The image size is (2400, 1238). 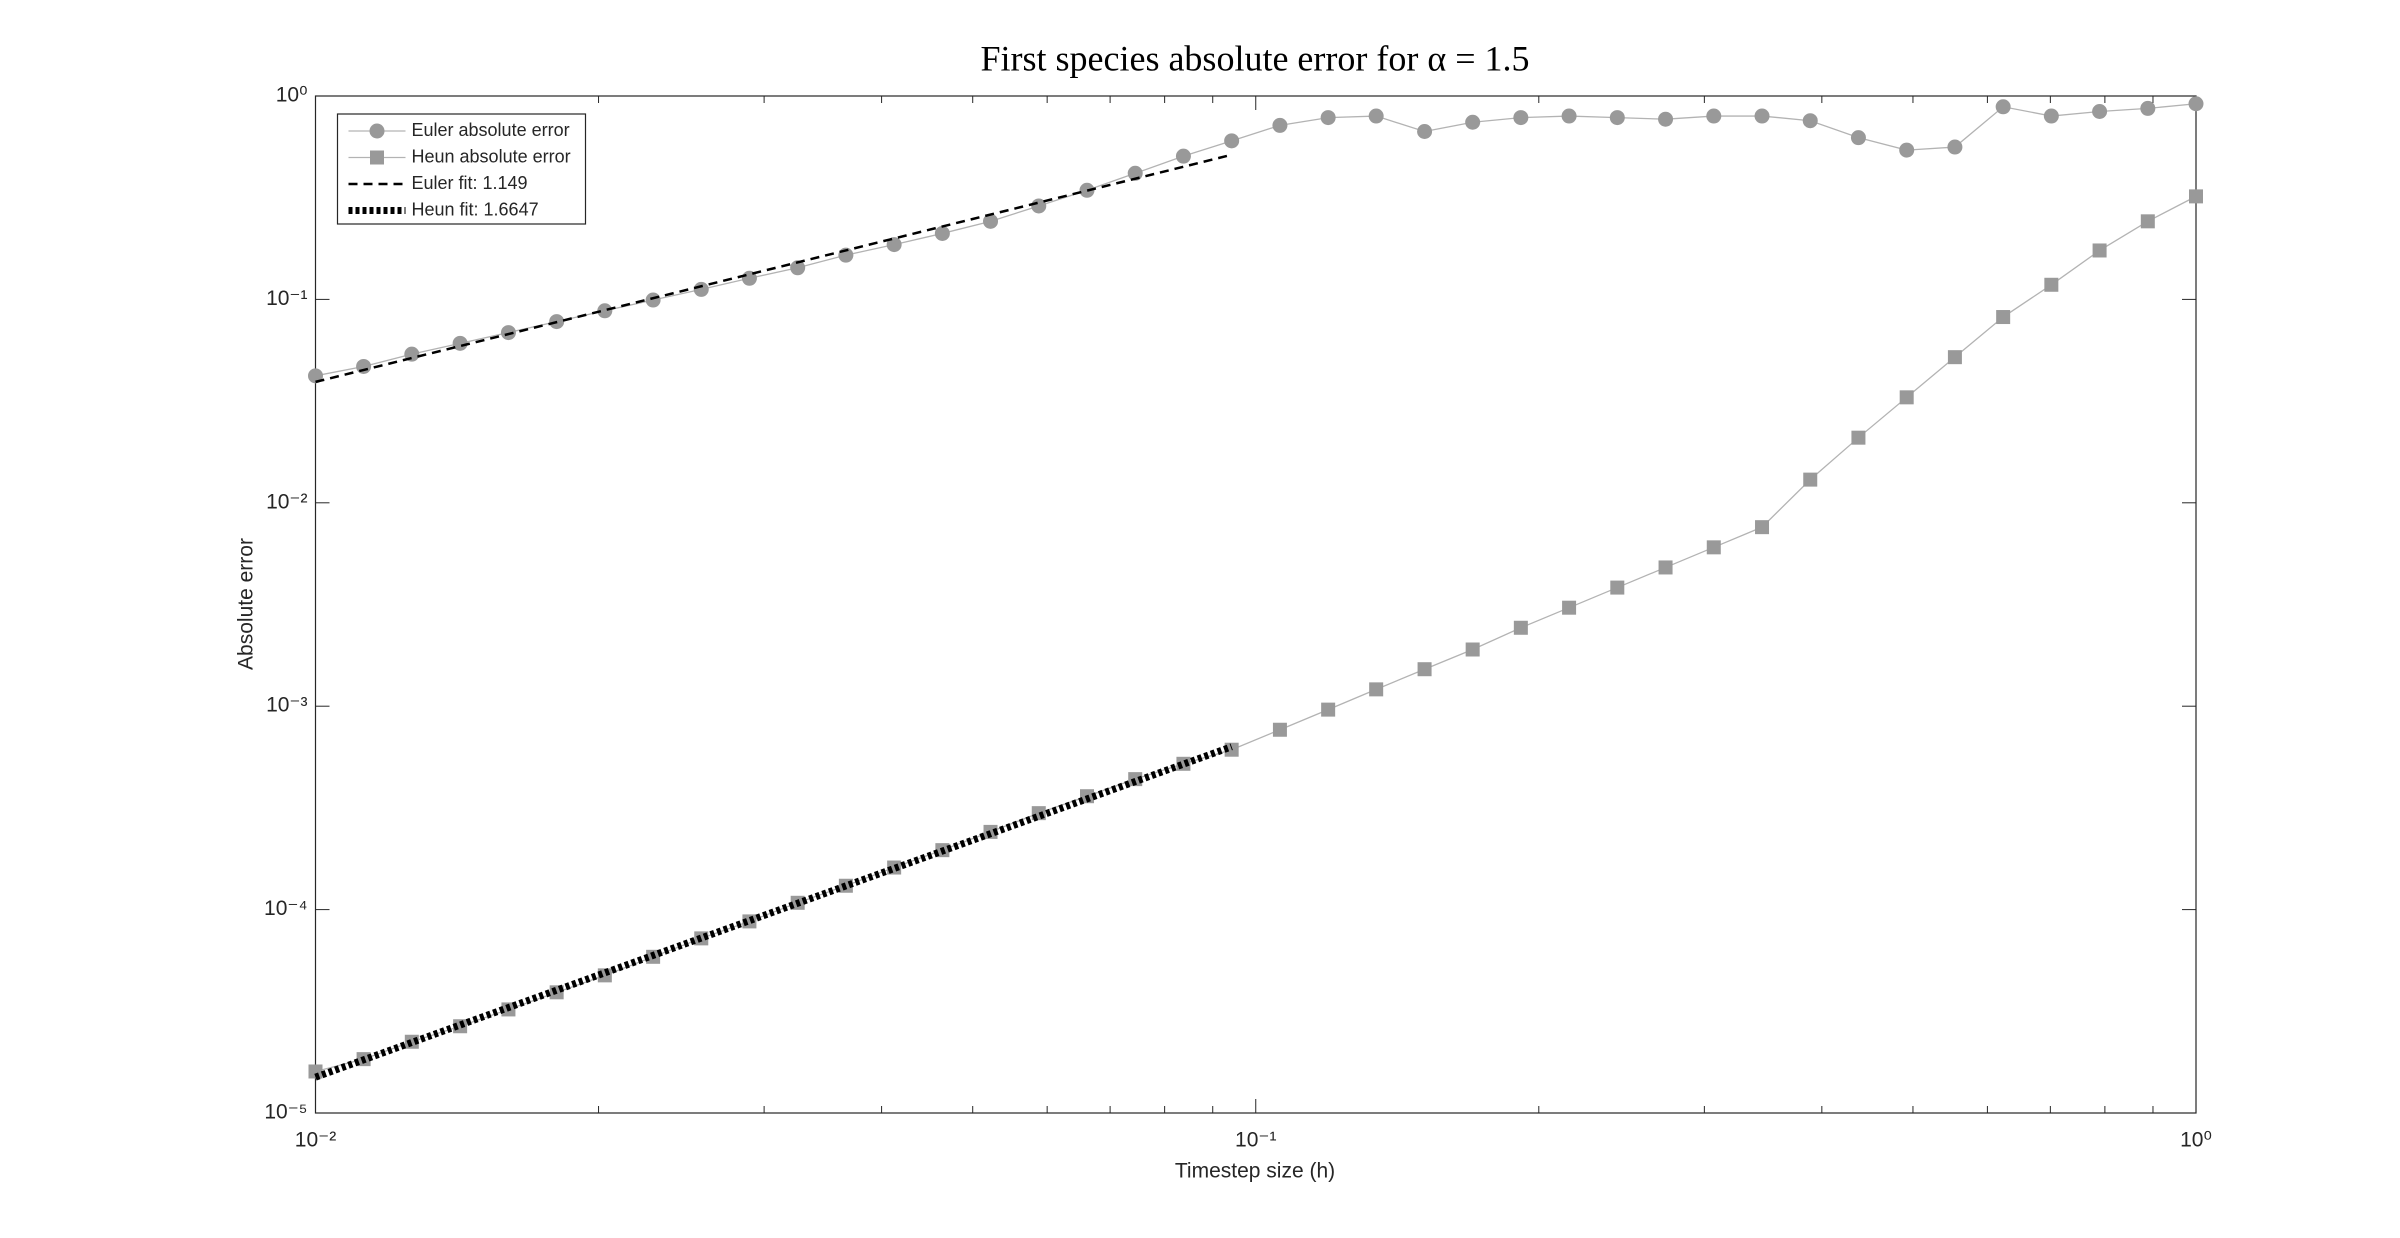 I want to click on x-tick-label: 10⁻², so click(x=315, y=1140).